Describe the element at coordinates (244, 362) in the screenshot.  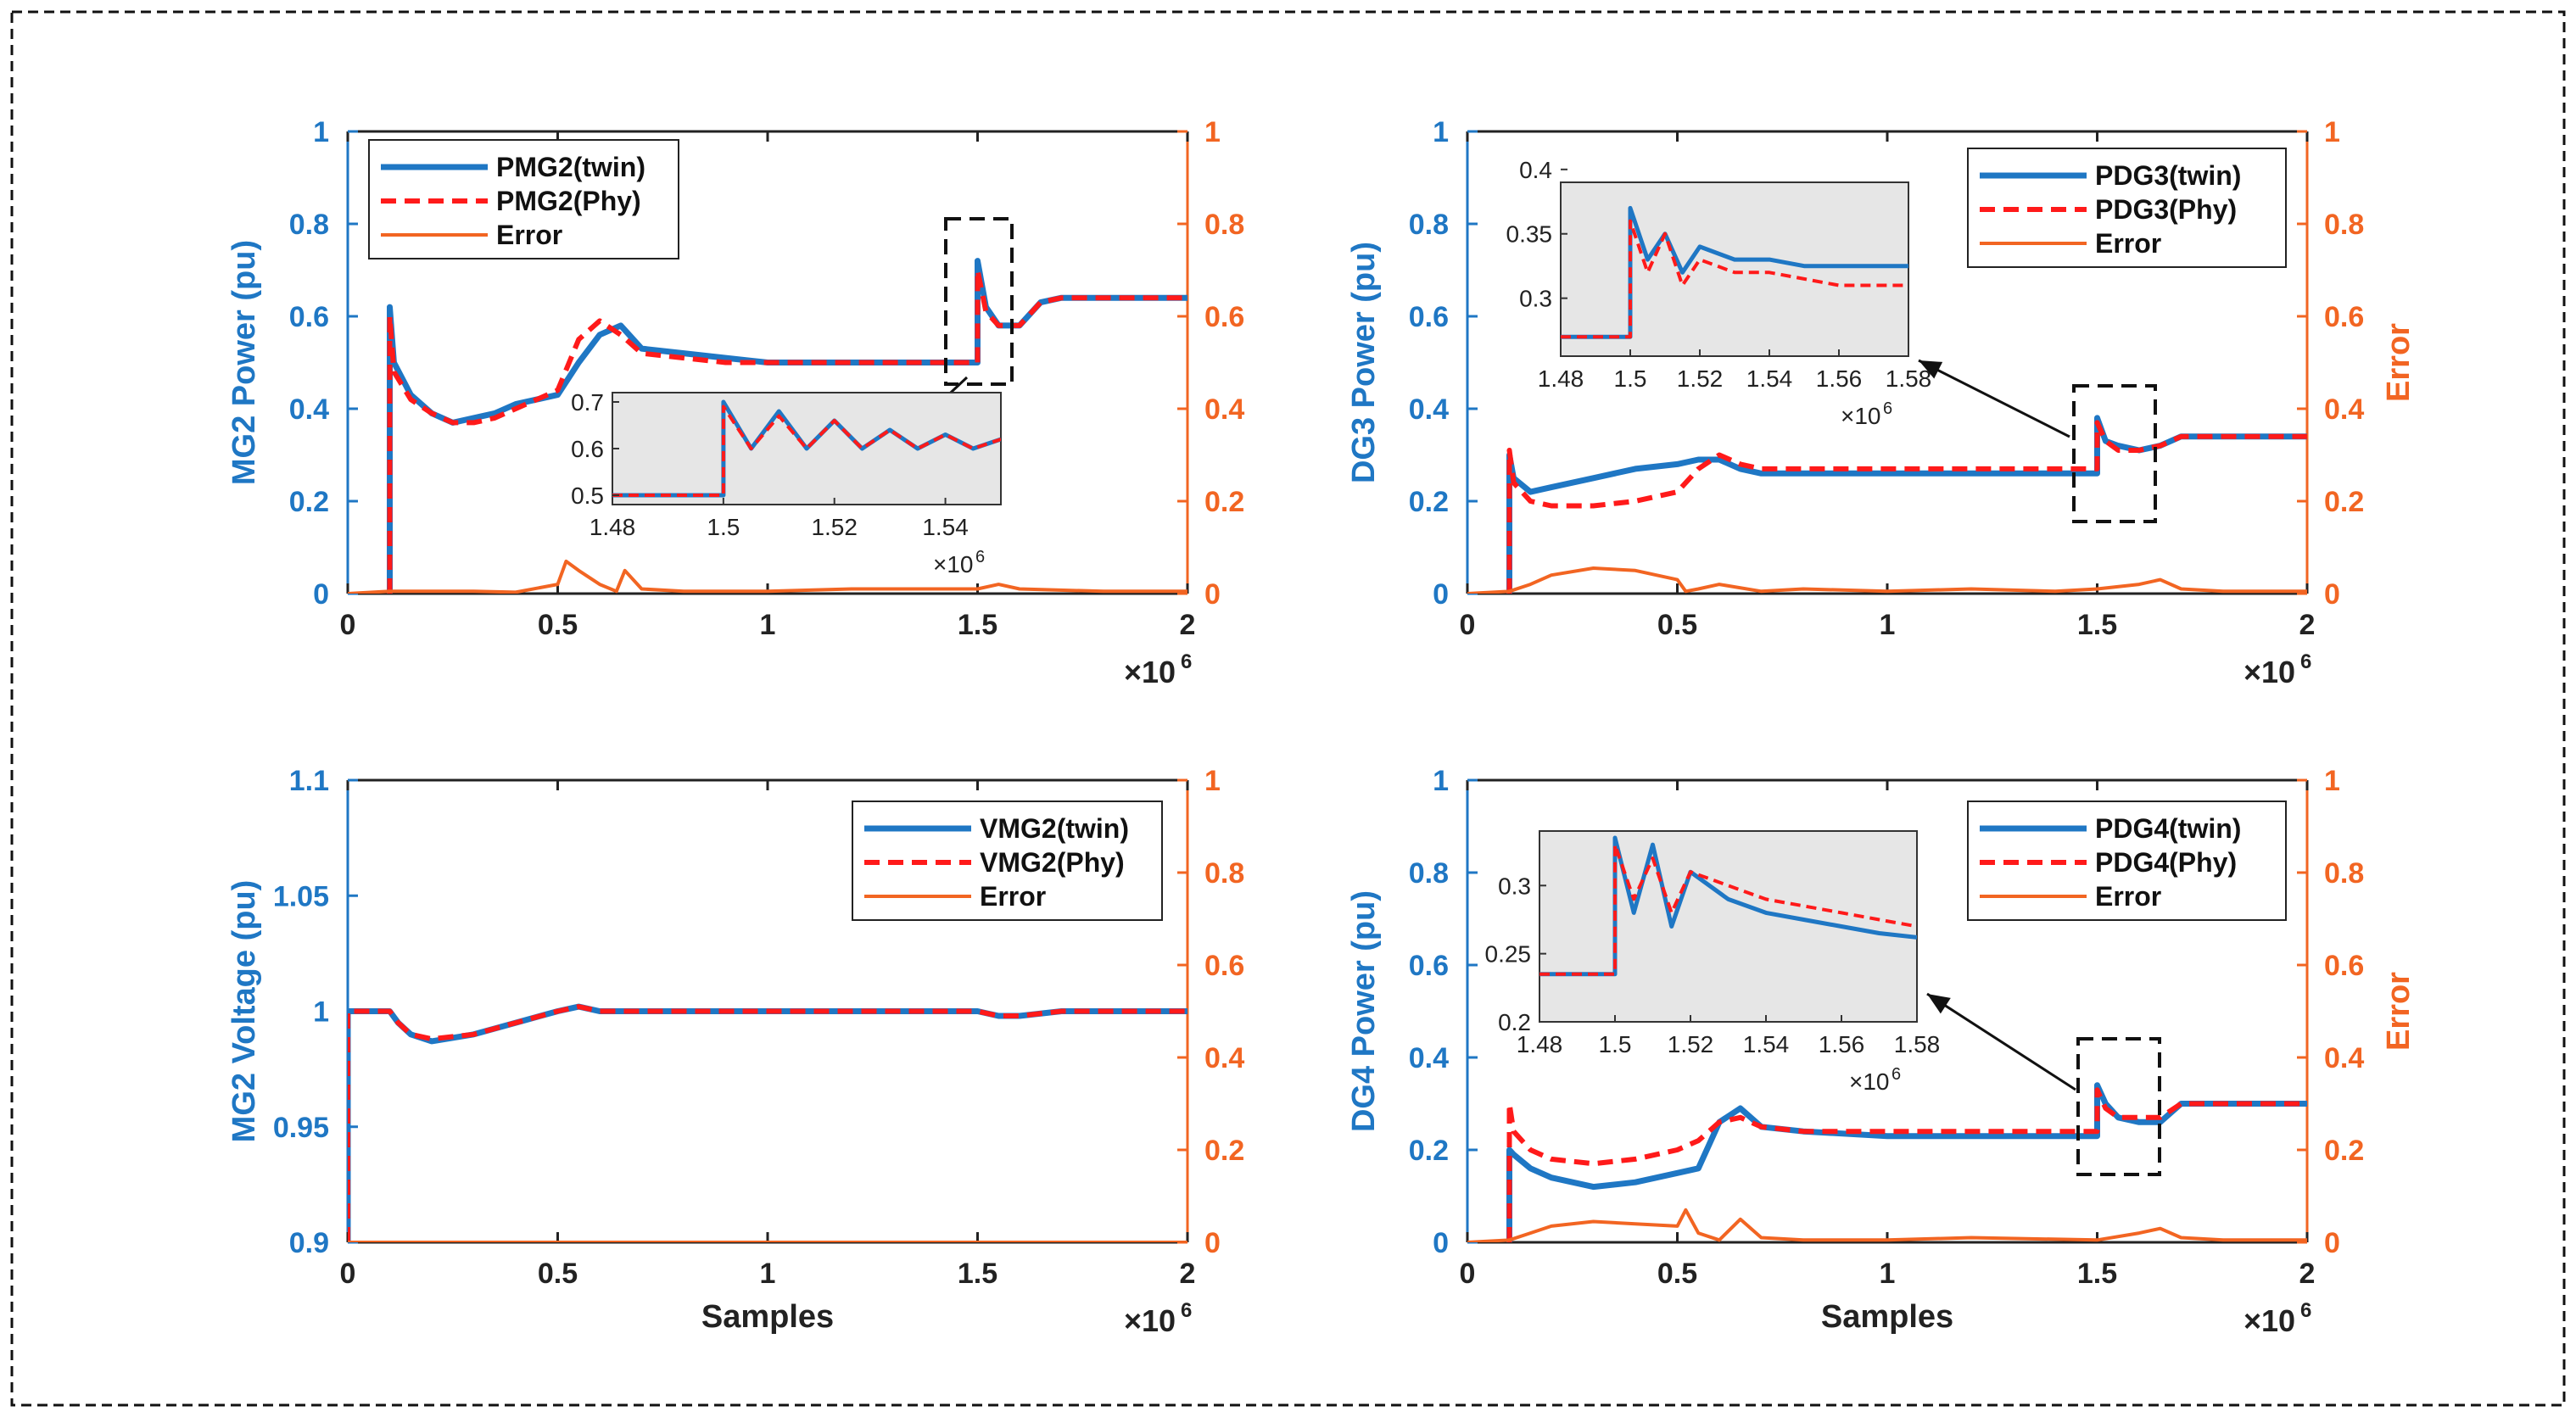
I see `y-axis-label: MG2 Power (pu)` at that location.